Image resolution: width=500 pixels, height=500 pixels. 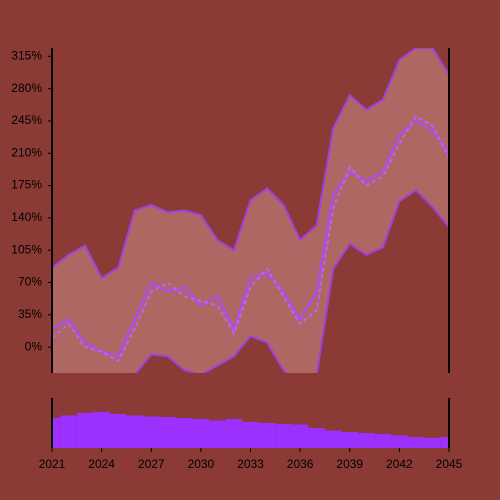 I want to click on y-tick-label: 140%, so click(x=26, y=217).